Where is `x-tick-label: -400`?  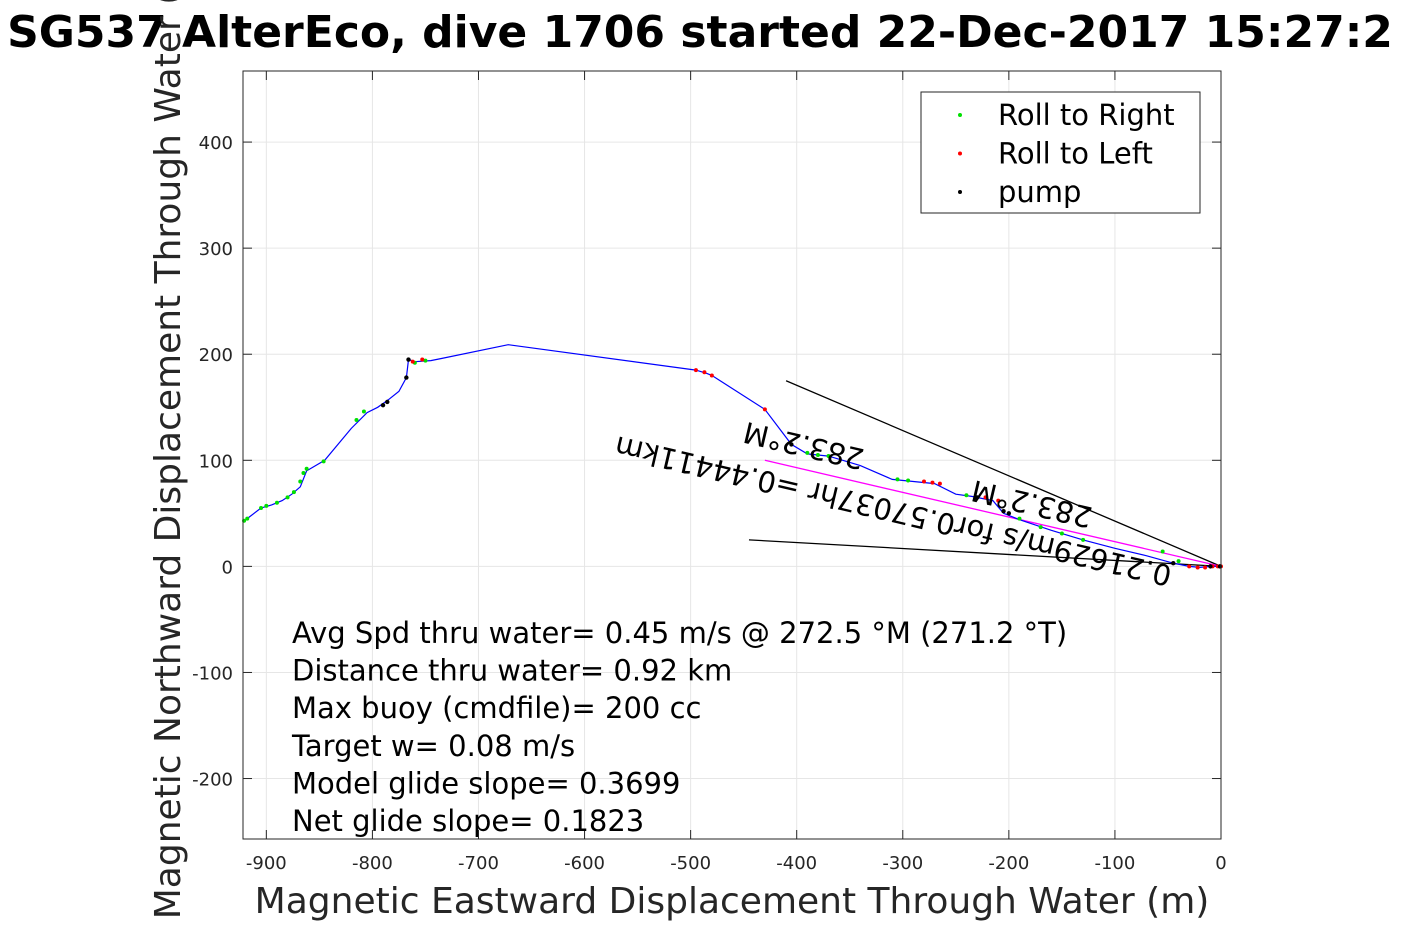 x-tick-label: -400 is located at coordinates (796, 863).